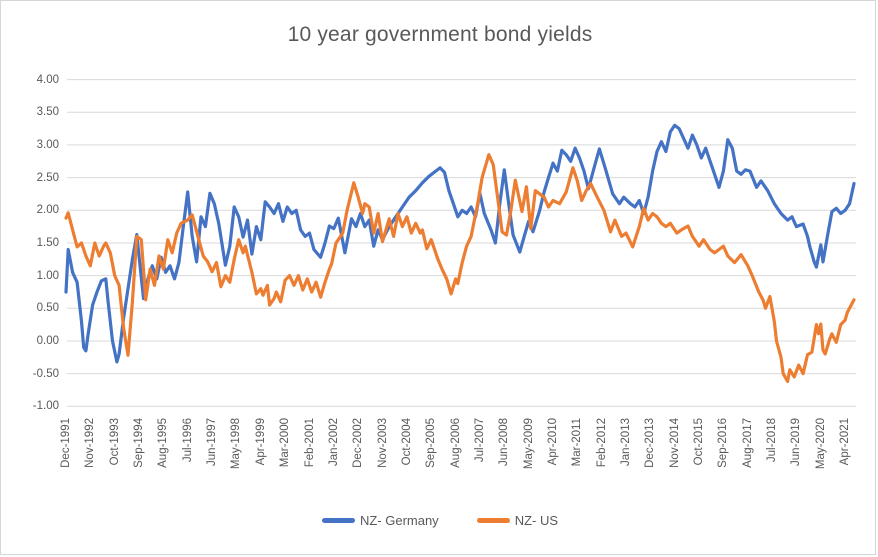 This screenshot has width=878, height=557. What do you see at coordinates (626, 442) in the screenshot?
I see `x-tick-label: Jan-2013` at bounding box center [626, 442].